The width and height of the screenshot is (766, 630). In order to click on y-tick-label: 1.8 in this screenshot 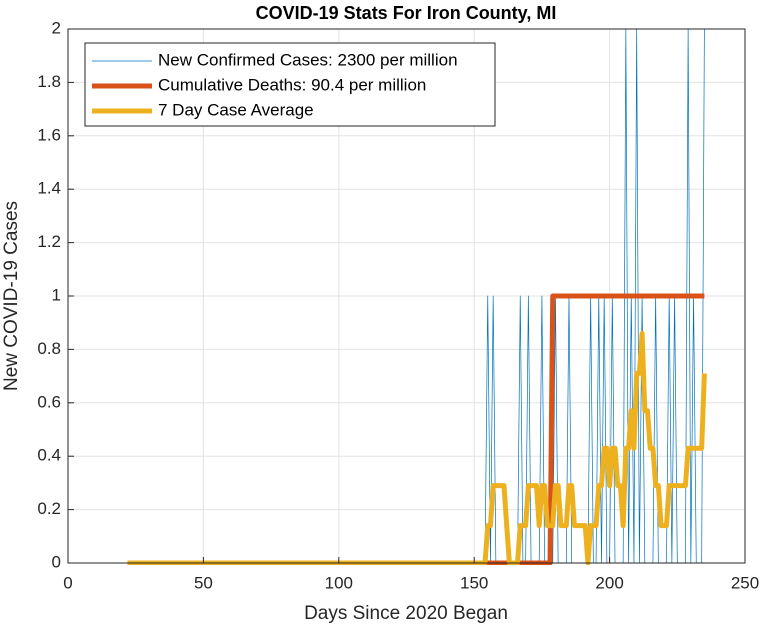, I will do `click(49, 81)`.